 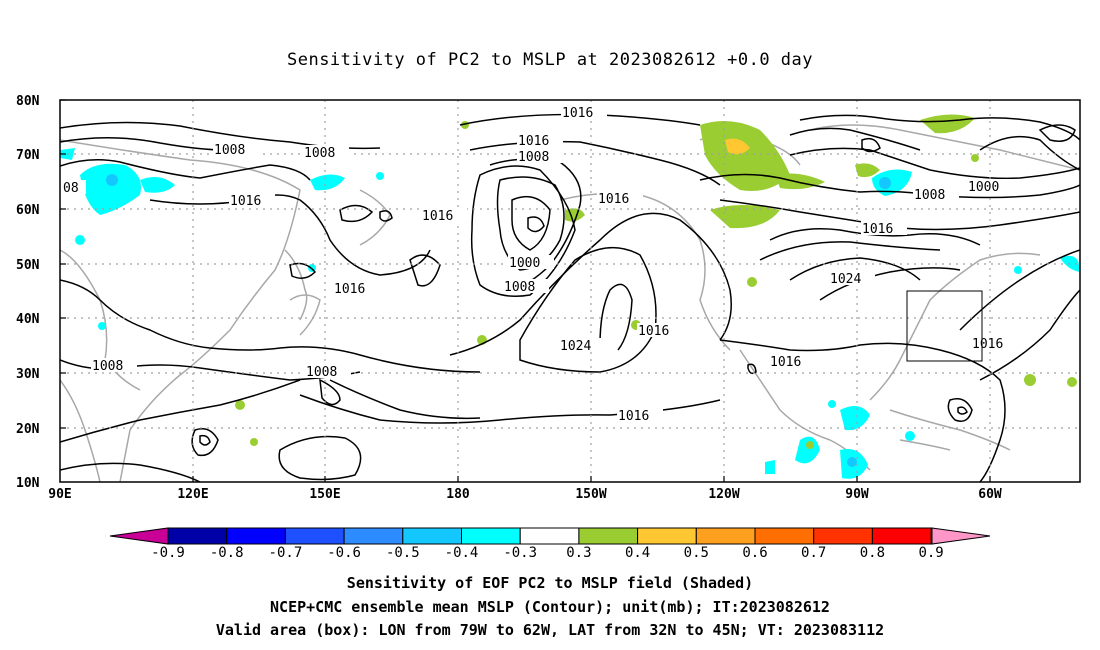 What do you see at coordinates (28, 101) in the screenshot?
I see `lat-tick-label: 80N` at bounding box center [28, 101].